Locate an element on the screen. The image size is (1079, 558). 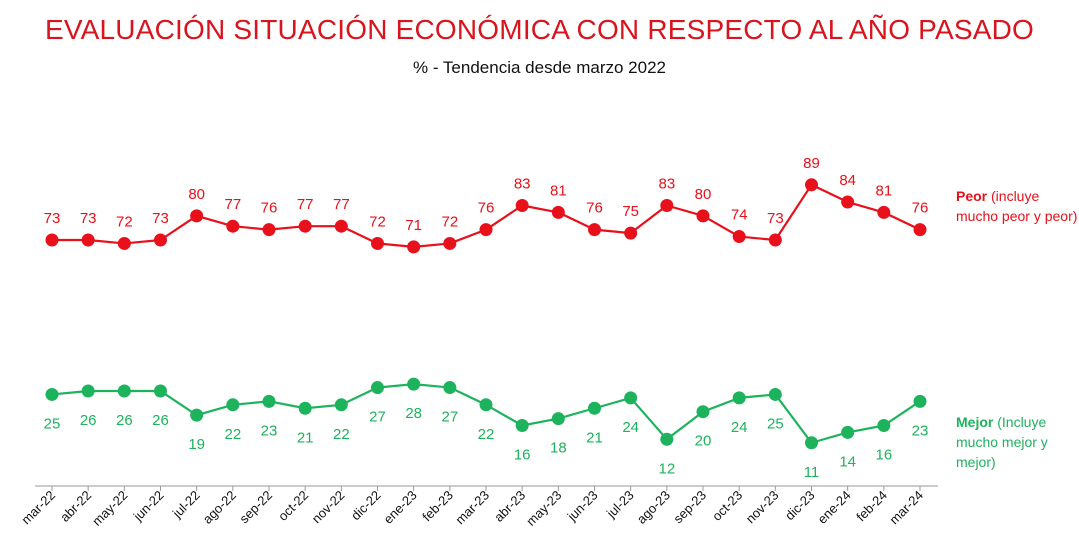
legend-mejor-rest: (Incluye mucho mejor y mejor) is located at coordinates (1002, 442).